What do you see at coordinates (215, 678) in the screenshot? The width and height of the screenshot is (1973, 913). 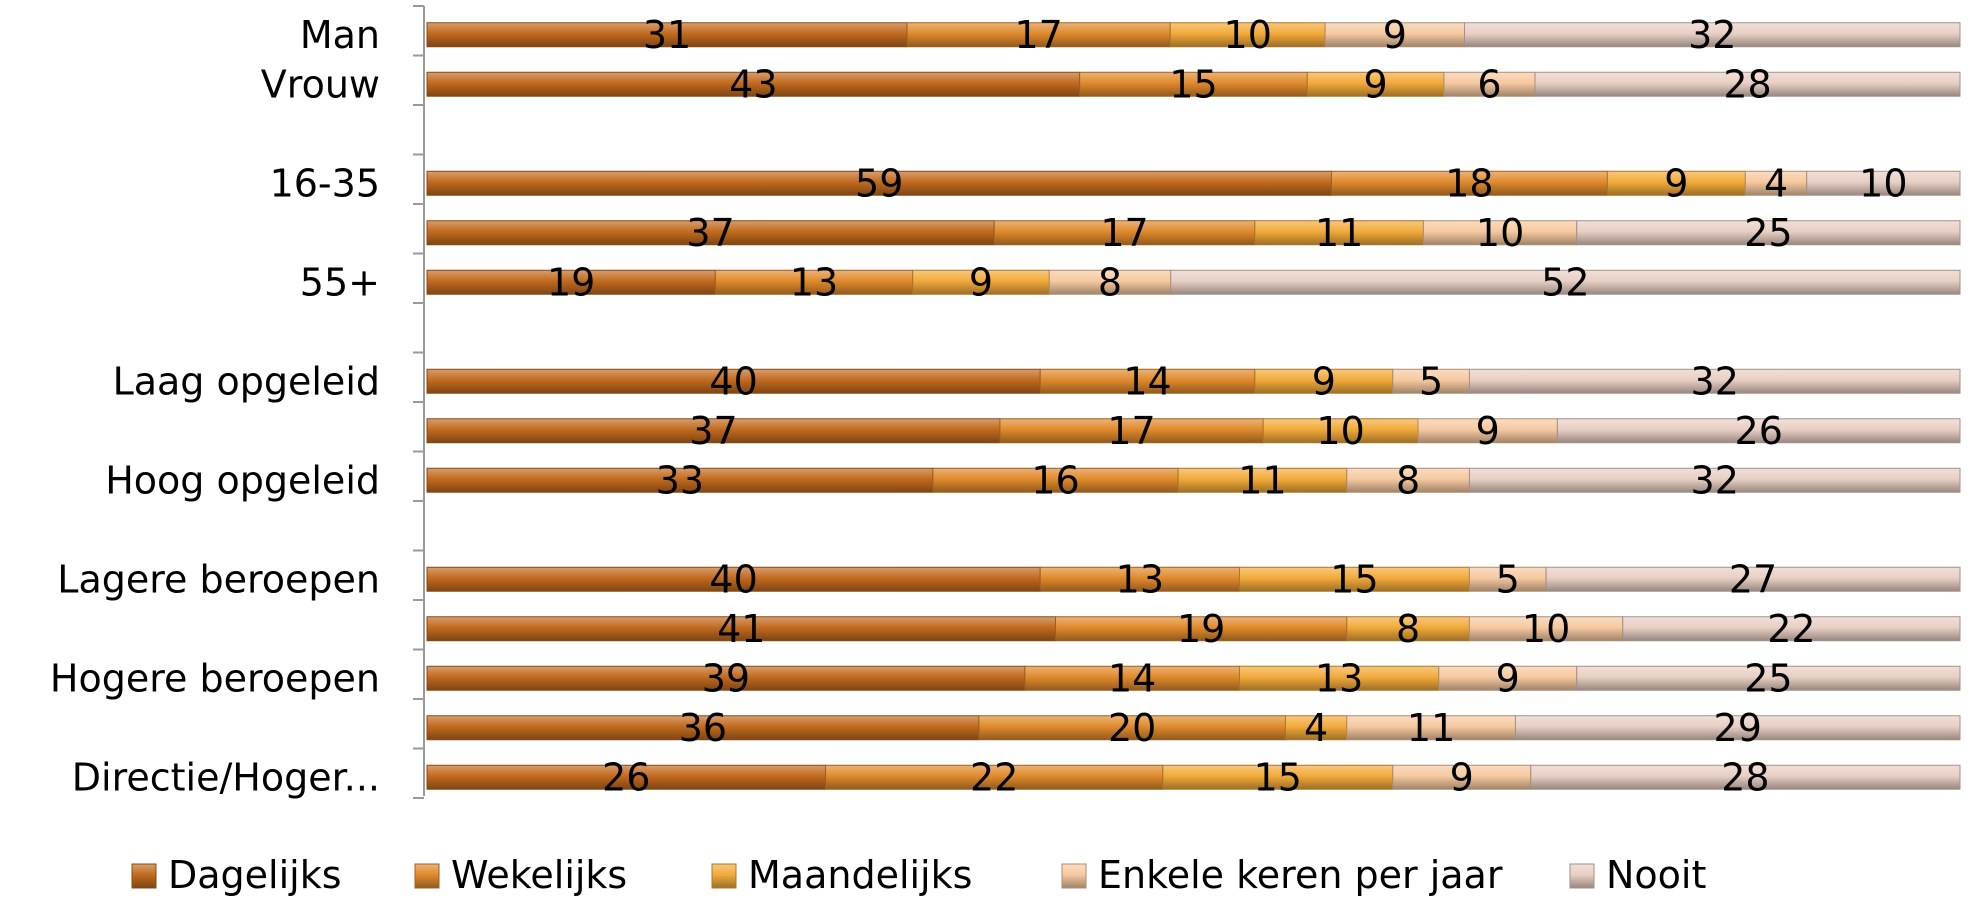 I see `category-label: Hogere beroepen` at bounding box center [215, 678].